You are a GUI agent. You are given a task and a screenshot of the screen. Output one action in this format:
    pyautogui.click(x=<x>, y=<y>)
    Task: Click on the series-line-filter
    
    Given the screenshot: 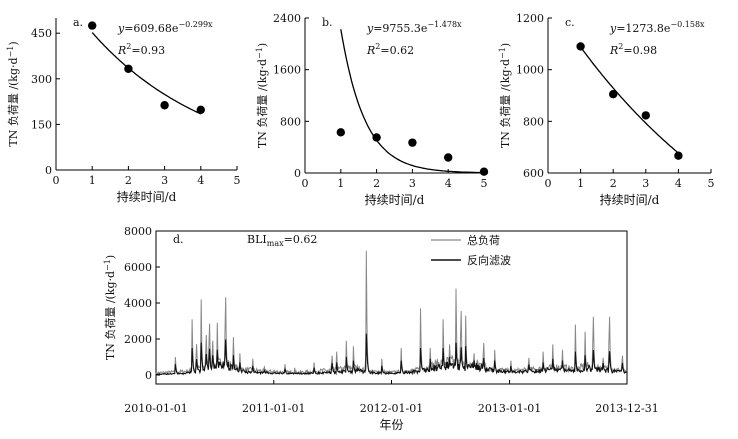 What is the action you would take?
    pyautogui.click(x=391, y=354)
    